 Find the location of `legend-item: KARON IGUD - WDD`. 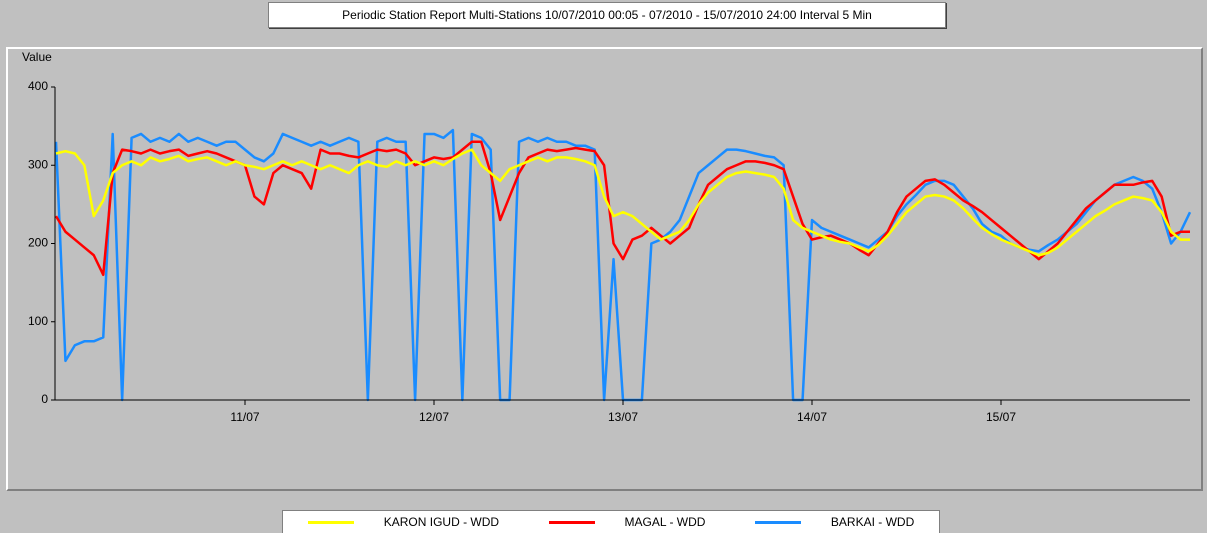

legend-item: KARON IGUD - WDD is located at coordinates (403, 522).